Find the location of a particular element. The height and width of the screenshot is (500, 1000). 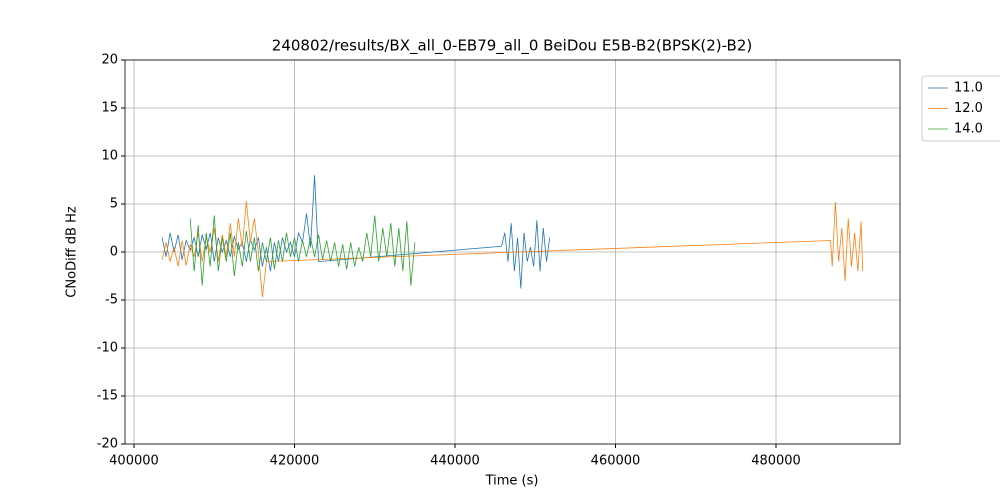

legend-label: 14.0 is located at coordinates (968, 129).